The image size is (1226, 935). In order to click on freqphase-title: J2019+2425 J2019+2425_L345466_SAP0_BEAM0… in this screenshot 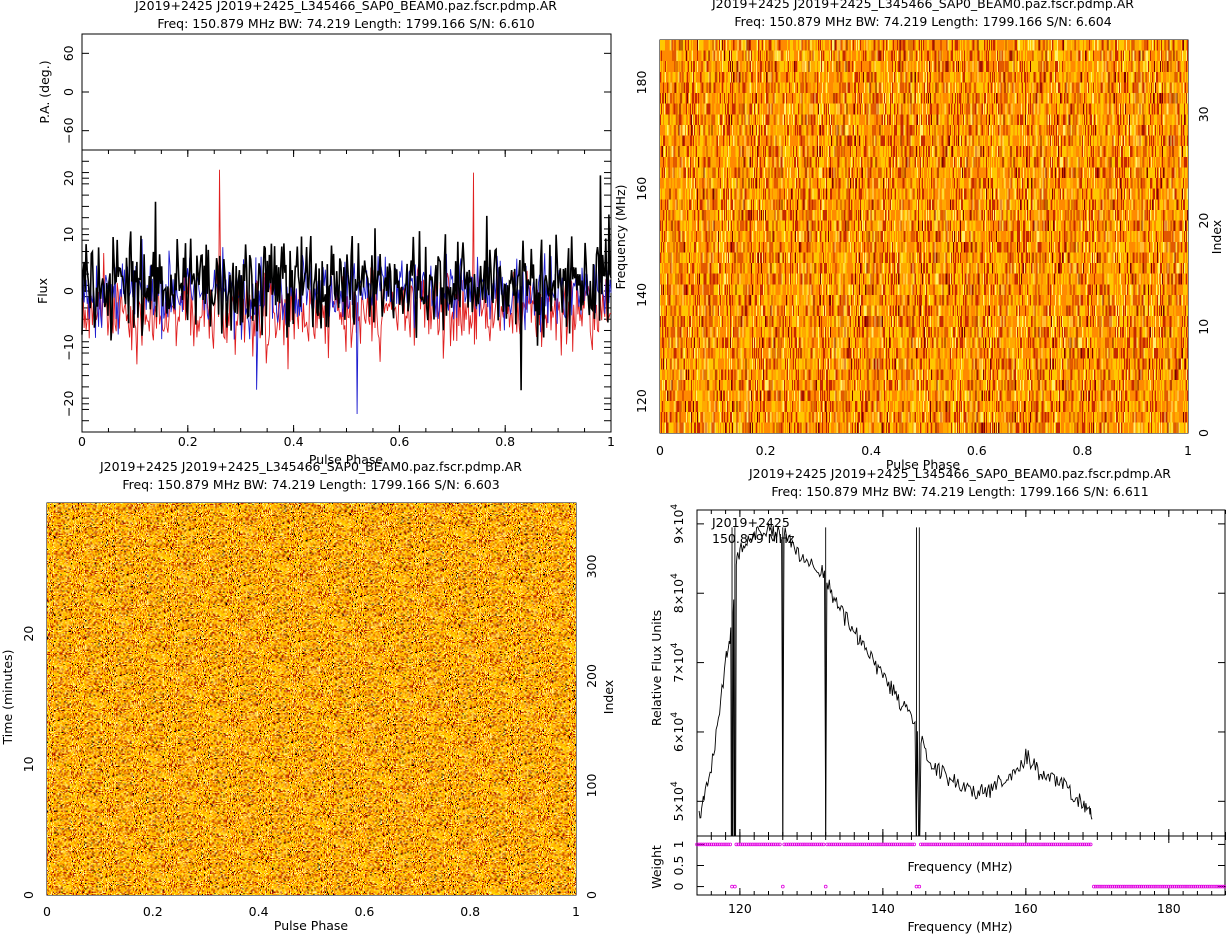, I will do `click(922, 5)`.